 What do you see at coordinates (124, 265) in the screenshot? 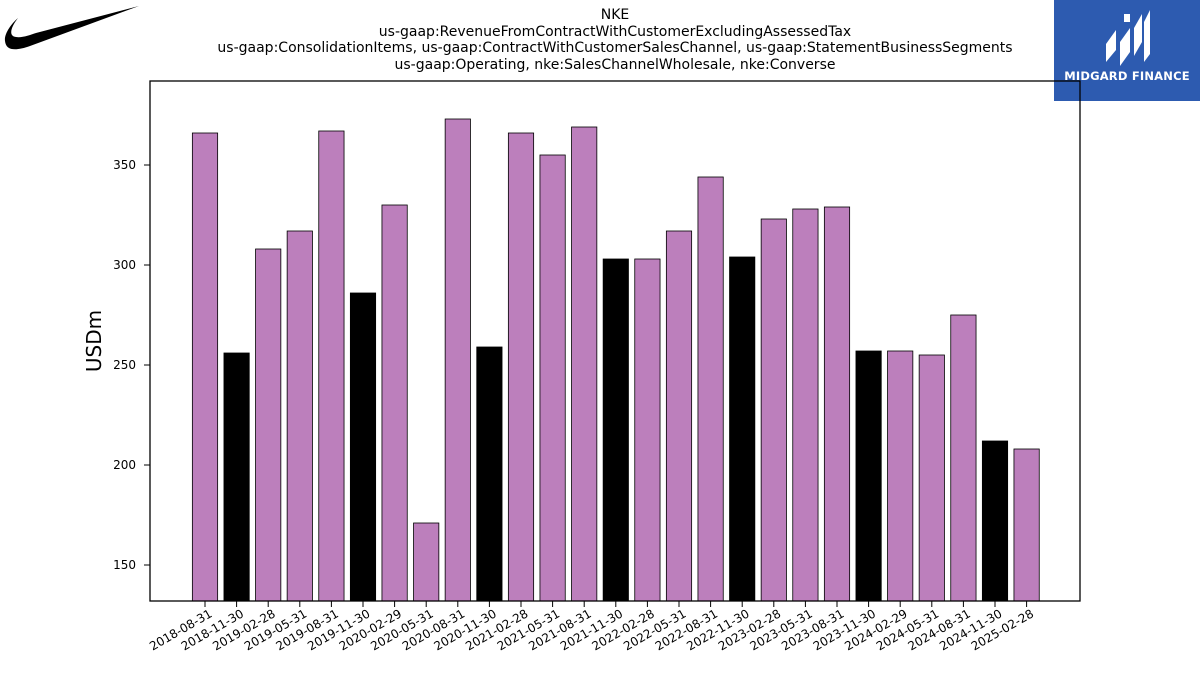
I see `y-tick-label: 300` at bounding box center [124, 265].